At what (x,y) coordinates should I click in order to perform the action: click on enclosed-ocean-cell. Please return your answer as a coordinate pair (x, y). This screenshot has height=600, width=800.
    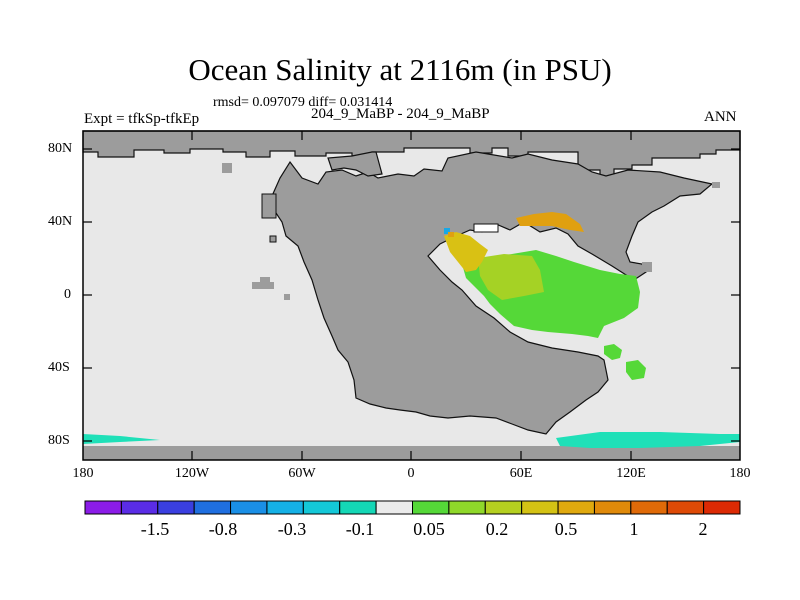
    Looking at the image, I should click on (486, 228).